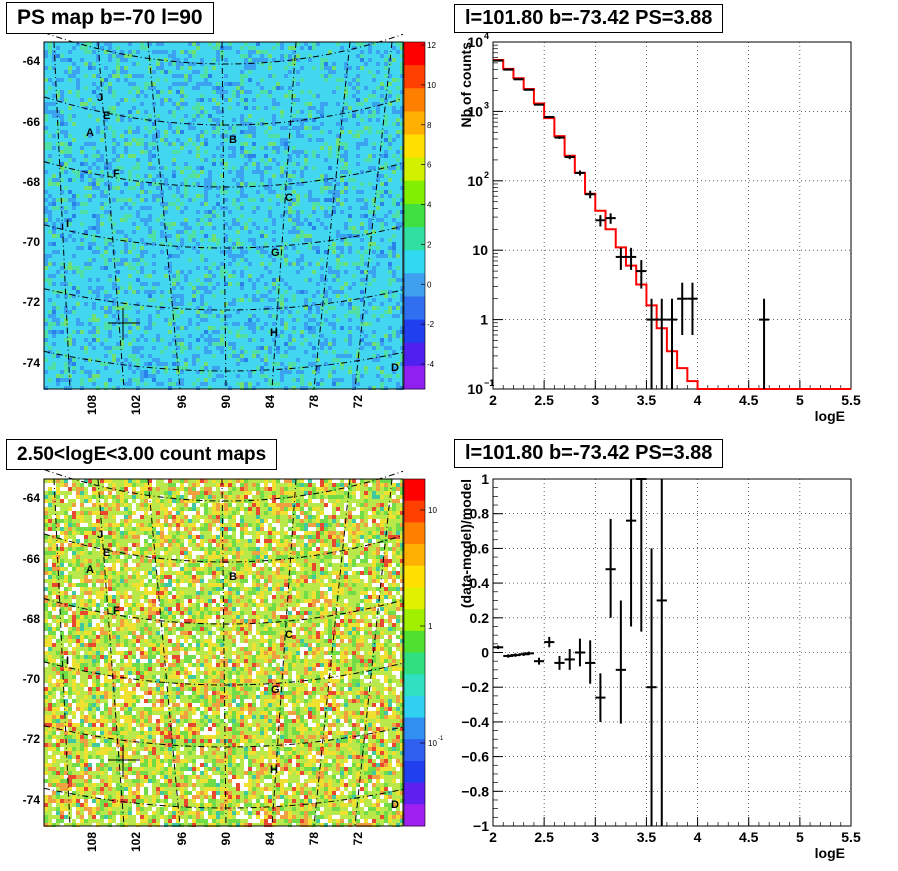 The image size is (898, 871). What do you see at coordinates (414, 123) in the screenshot?
I see `colorbar-cell` at bounding box center [414, 123].